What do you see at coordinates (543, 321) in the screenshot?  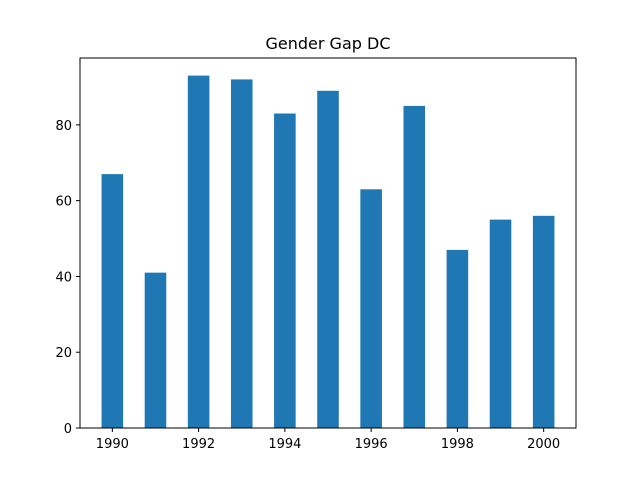 I see `bar-2000` at bounding box center [543, 321].